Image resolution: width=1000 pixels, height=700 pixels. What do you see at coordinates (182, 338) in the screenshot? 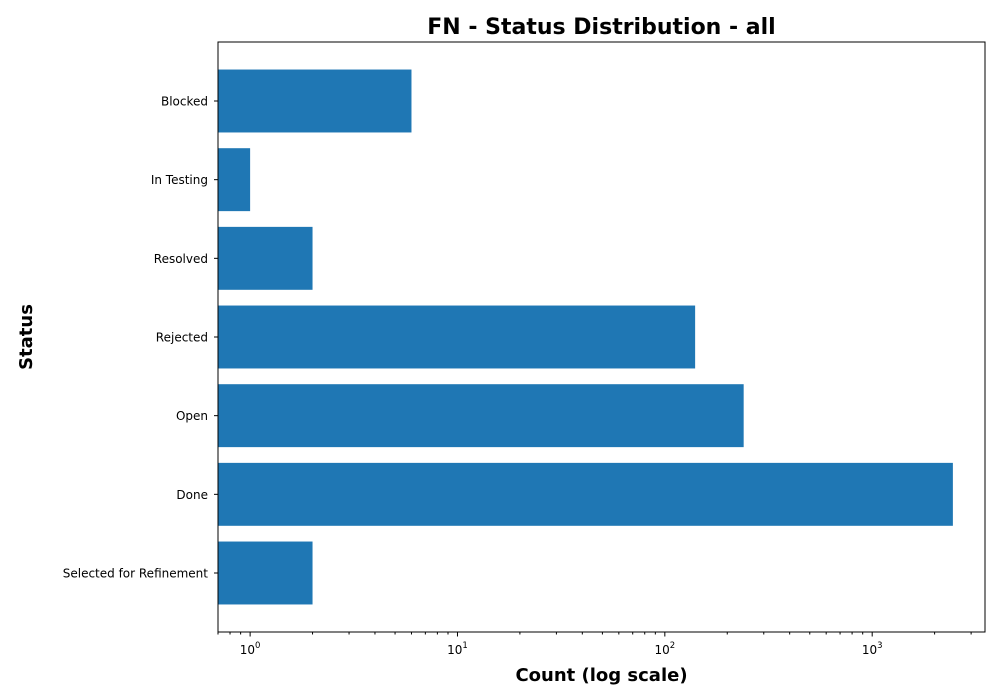
I see `y-tick-label: Rejected` at bounding box center [182, 338].